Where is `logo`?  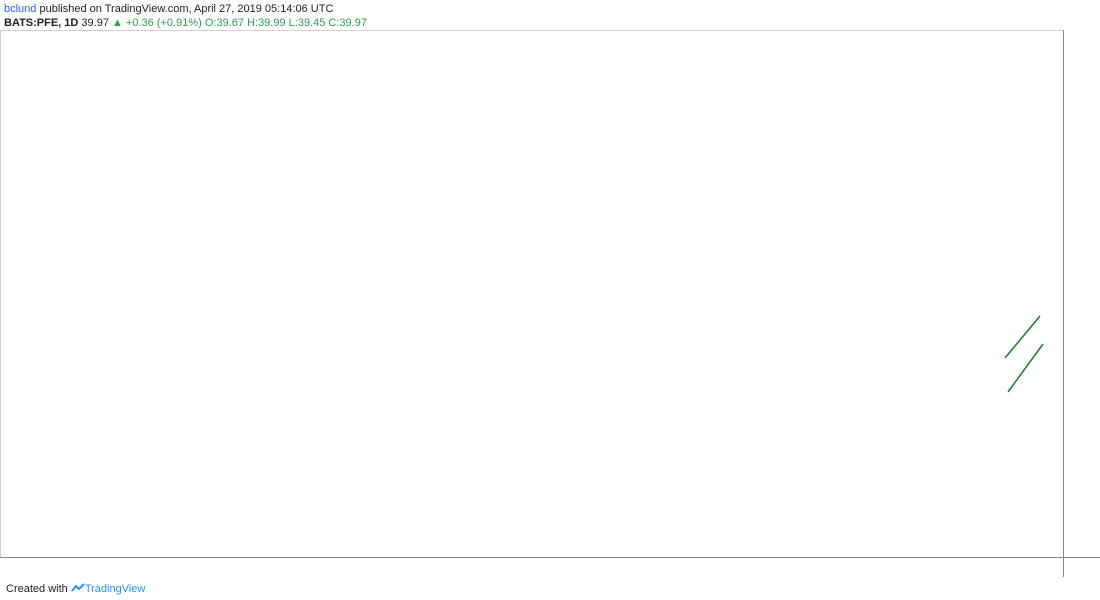
logo is located at coordinates (78, 587).